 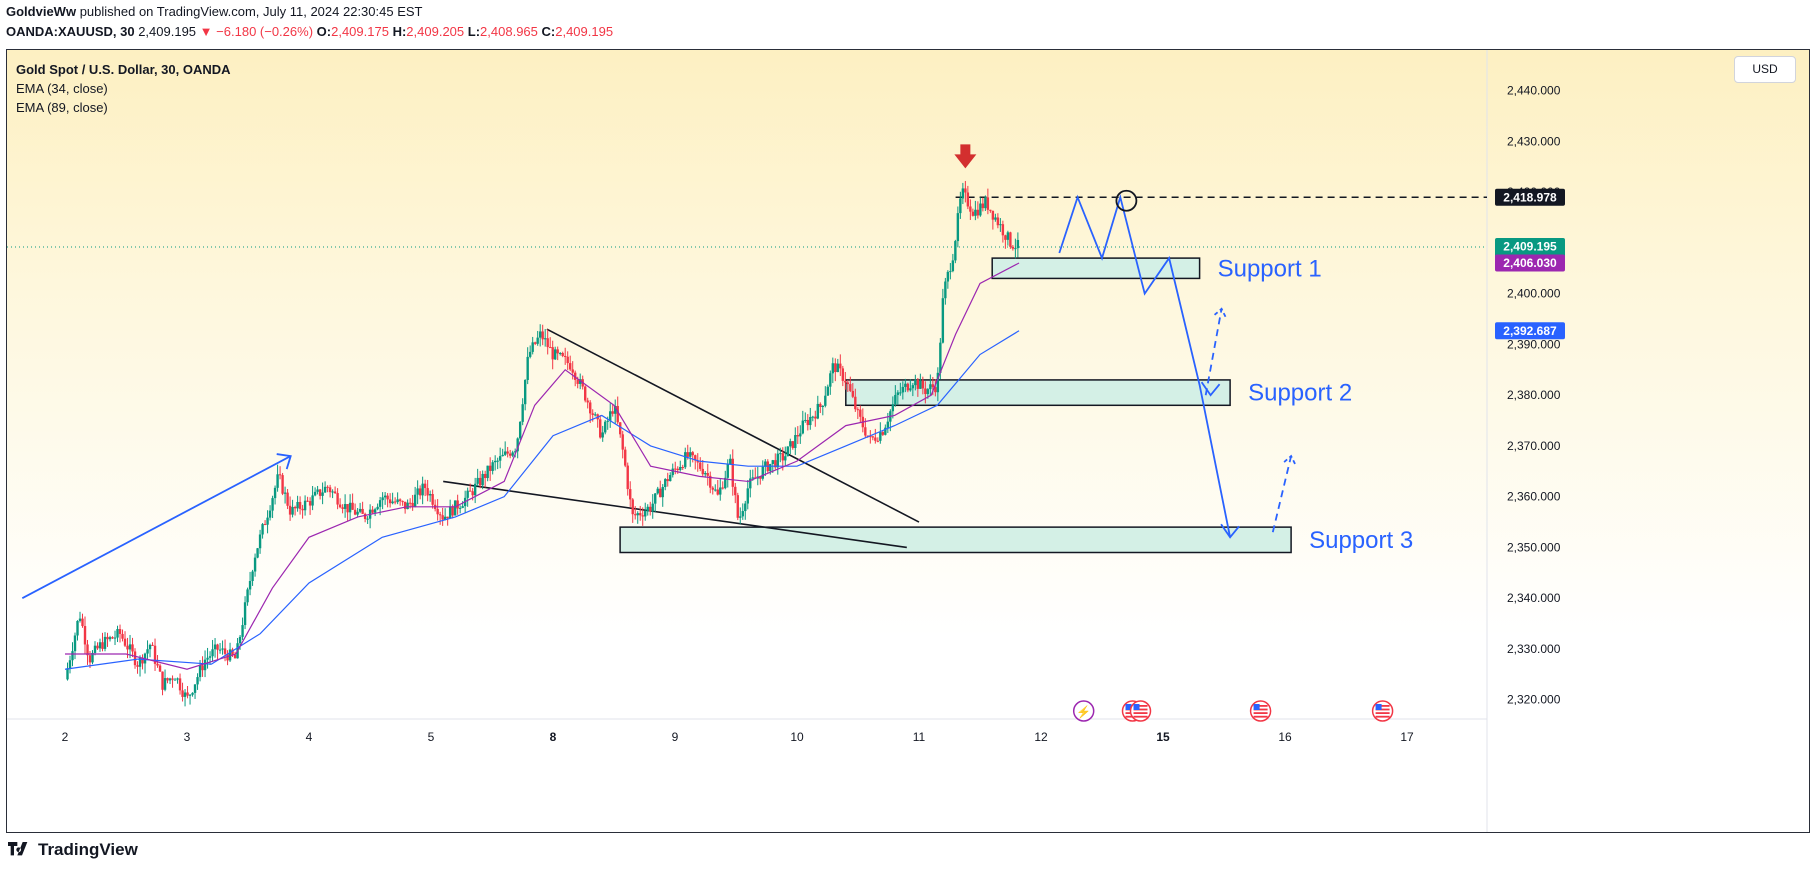 What do you see at coordinates (156, 527) in the screenshot?
I see `uptrend-arrow` at bounding box center [156, 527].